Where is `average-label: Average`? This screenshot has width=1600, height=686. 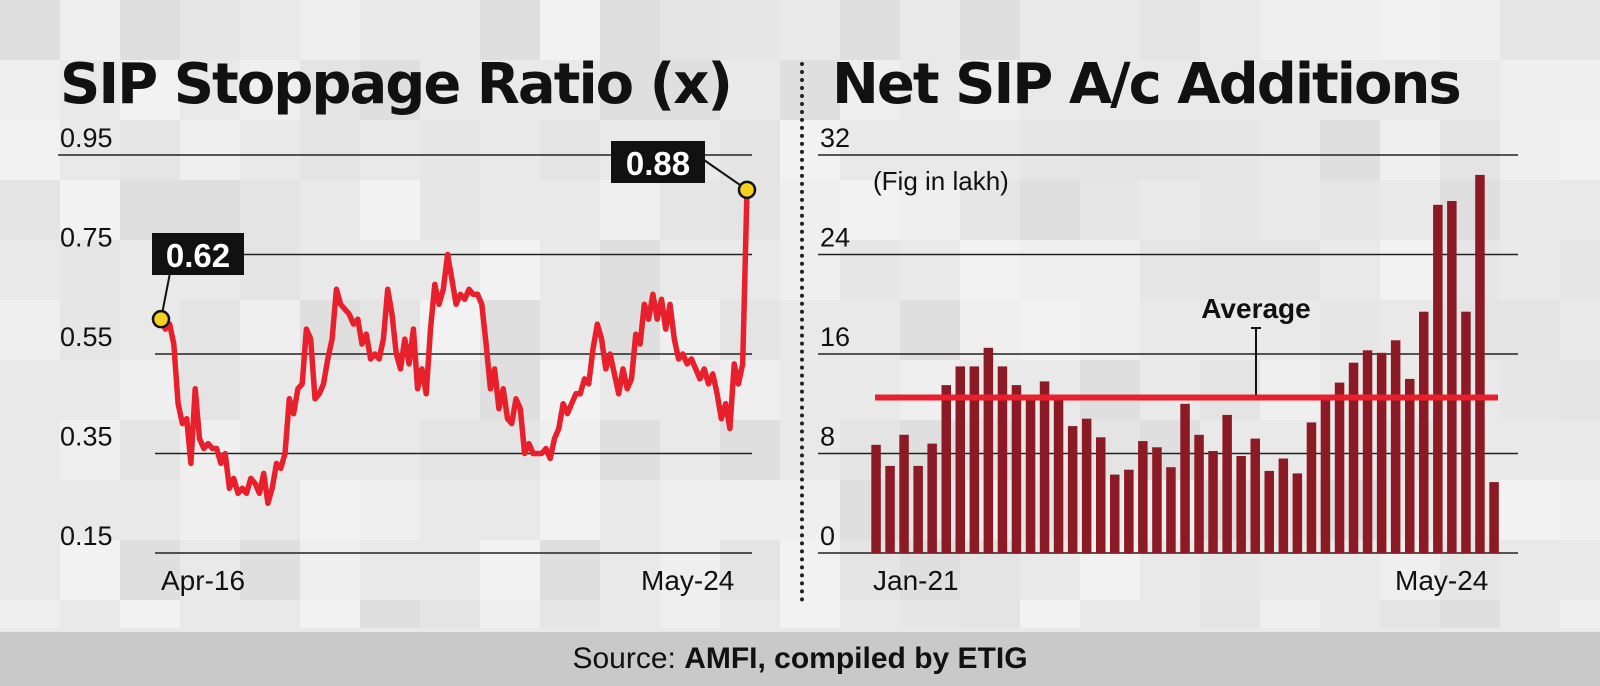
average-label: Average is located at coordinates (1255, 308).